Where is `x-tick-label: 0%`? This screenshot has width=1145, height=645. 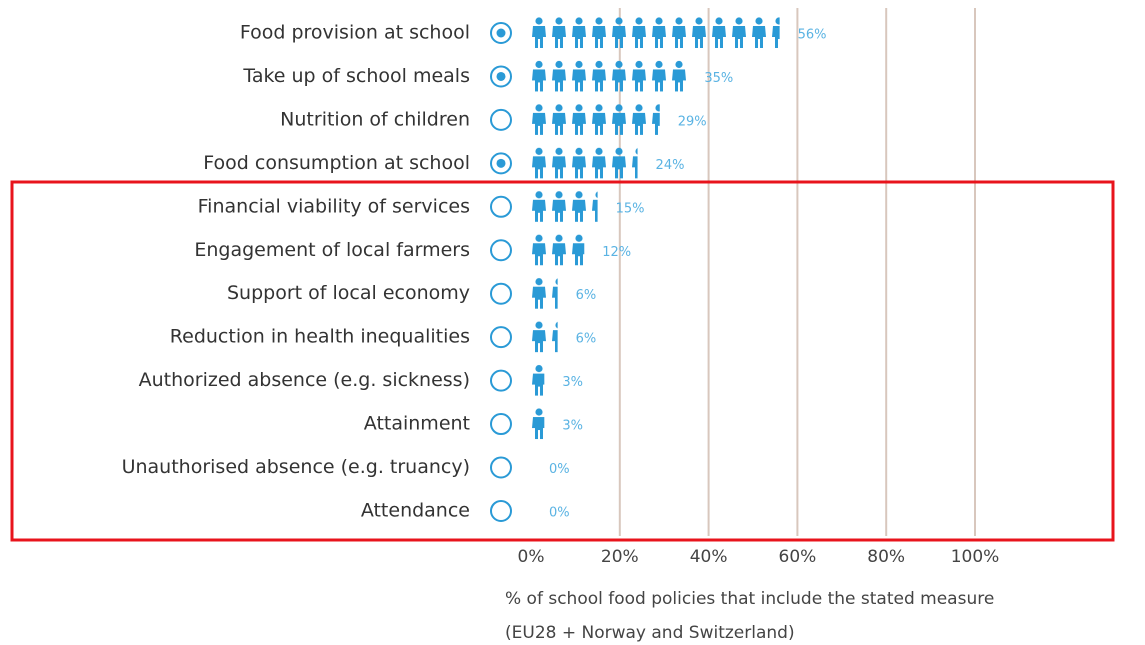
x-tick-label: 0% is located at coordinates (531, 557).